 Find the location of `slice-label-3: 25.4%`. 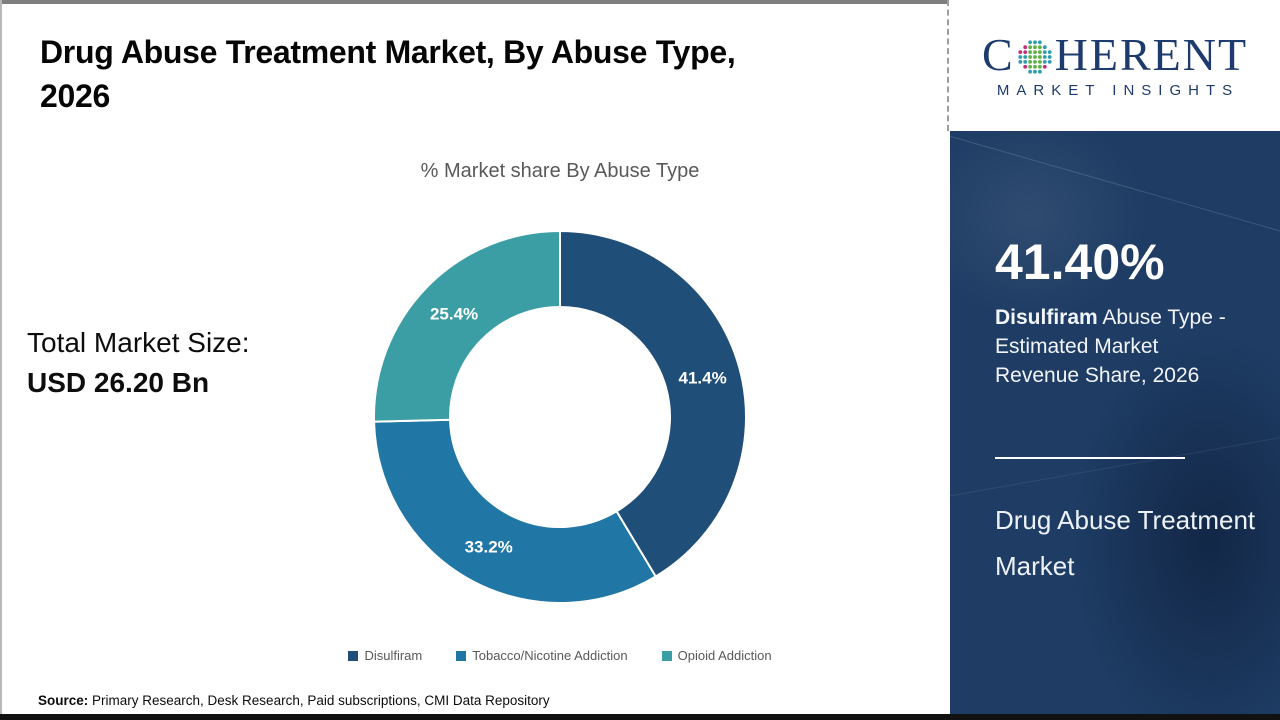

slice-label-3: 25.4% is located at coordinates (454, 314).